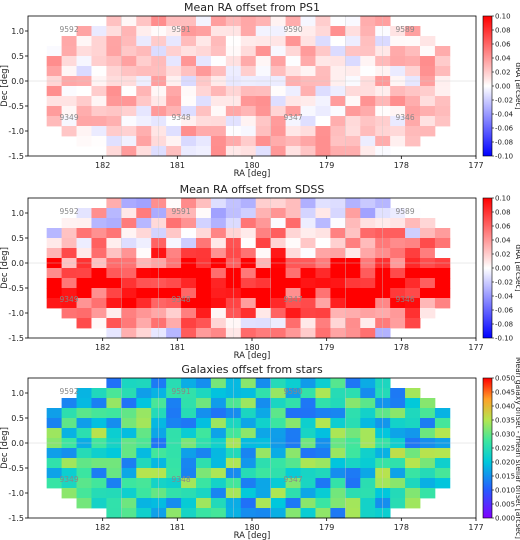  What do you see at coordinates (181, 299) in the screenshot?
I see `field-label: 9348` at bounding box center [181, 299].